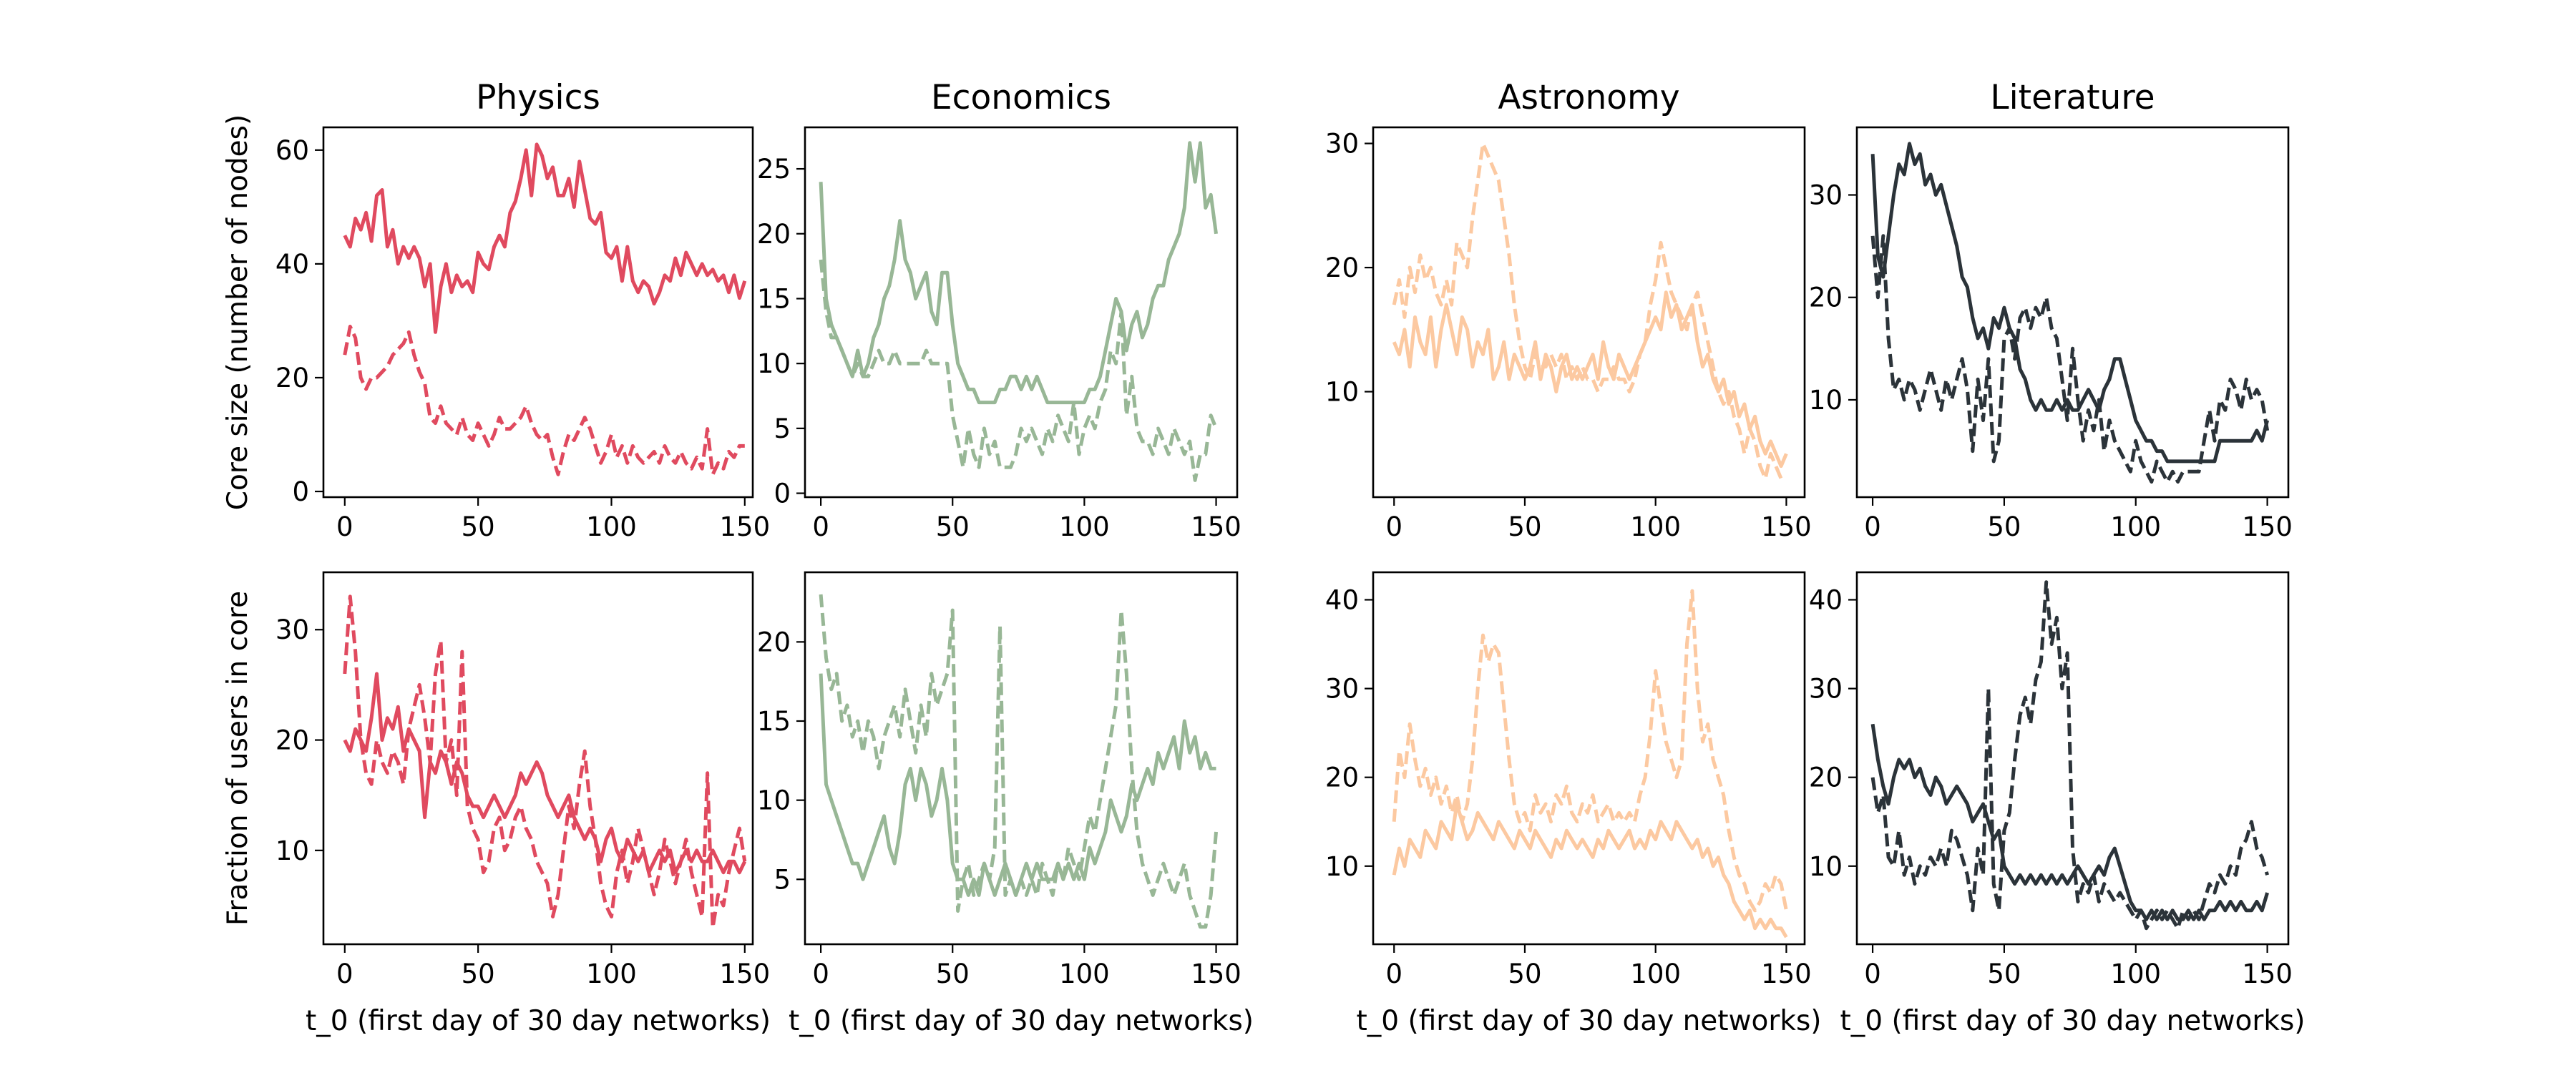  What do you see at coordinates (1588, 98) in the screenshot?
I see `panel-title: Astronomy` at bounding box center [1588, 98].